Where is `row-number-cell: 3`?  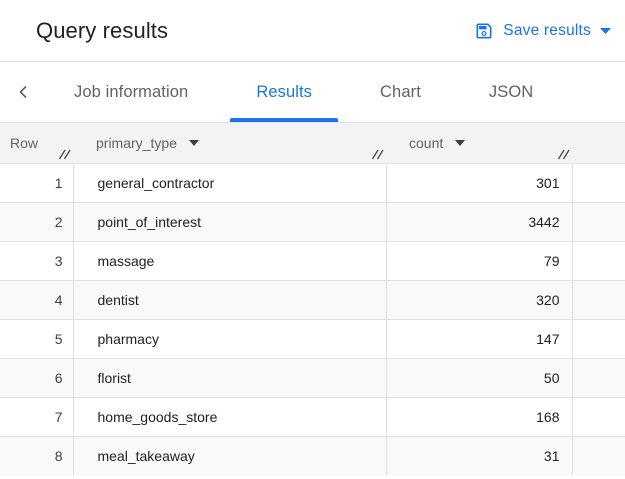 row-number-cell: 3 is located at coordinates (58, 260).